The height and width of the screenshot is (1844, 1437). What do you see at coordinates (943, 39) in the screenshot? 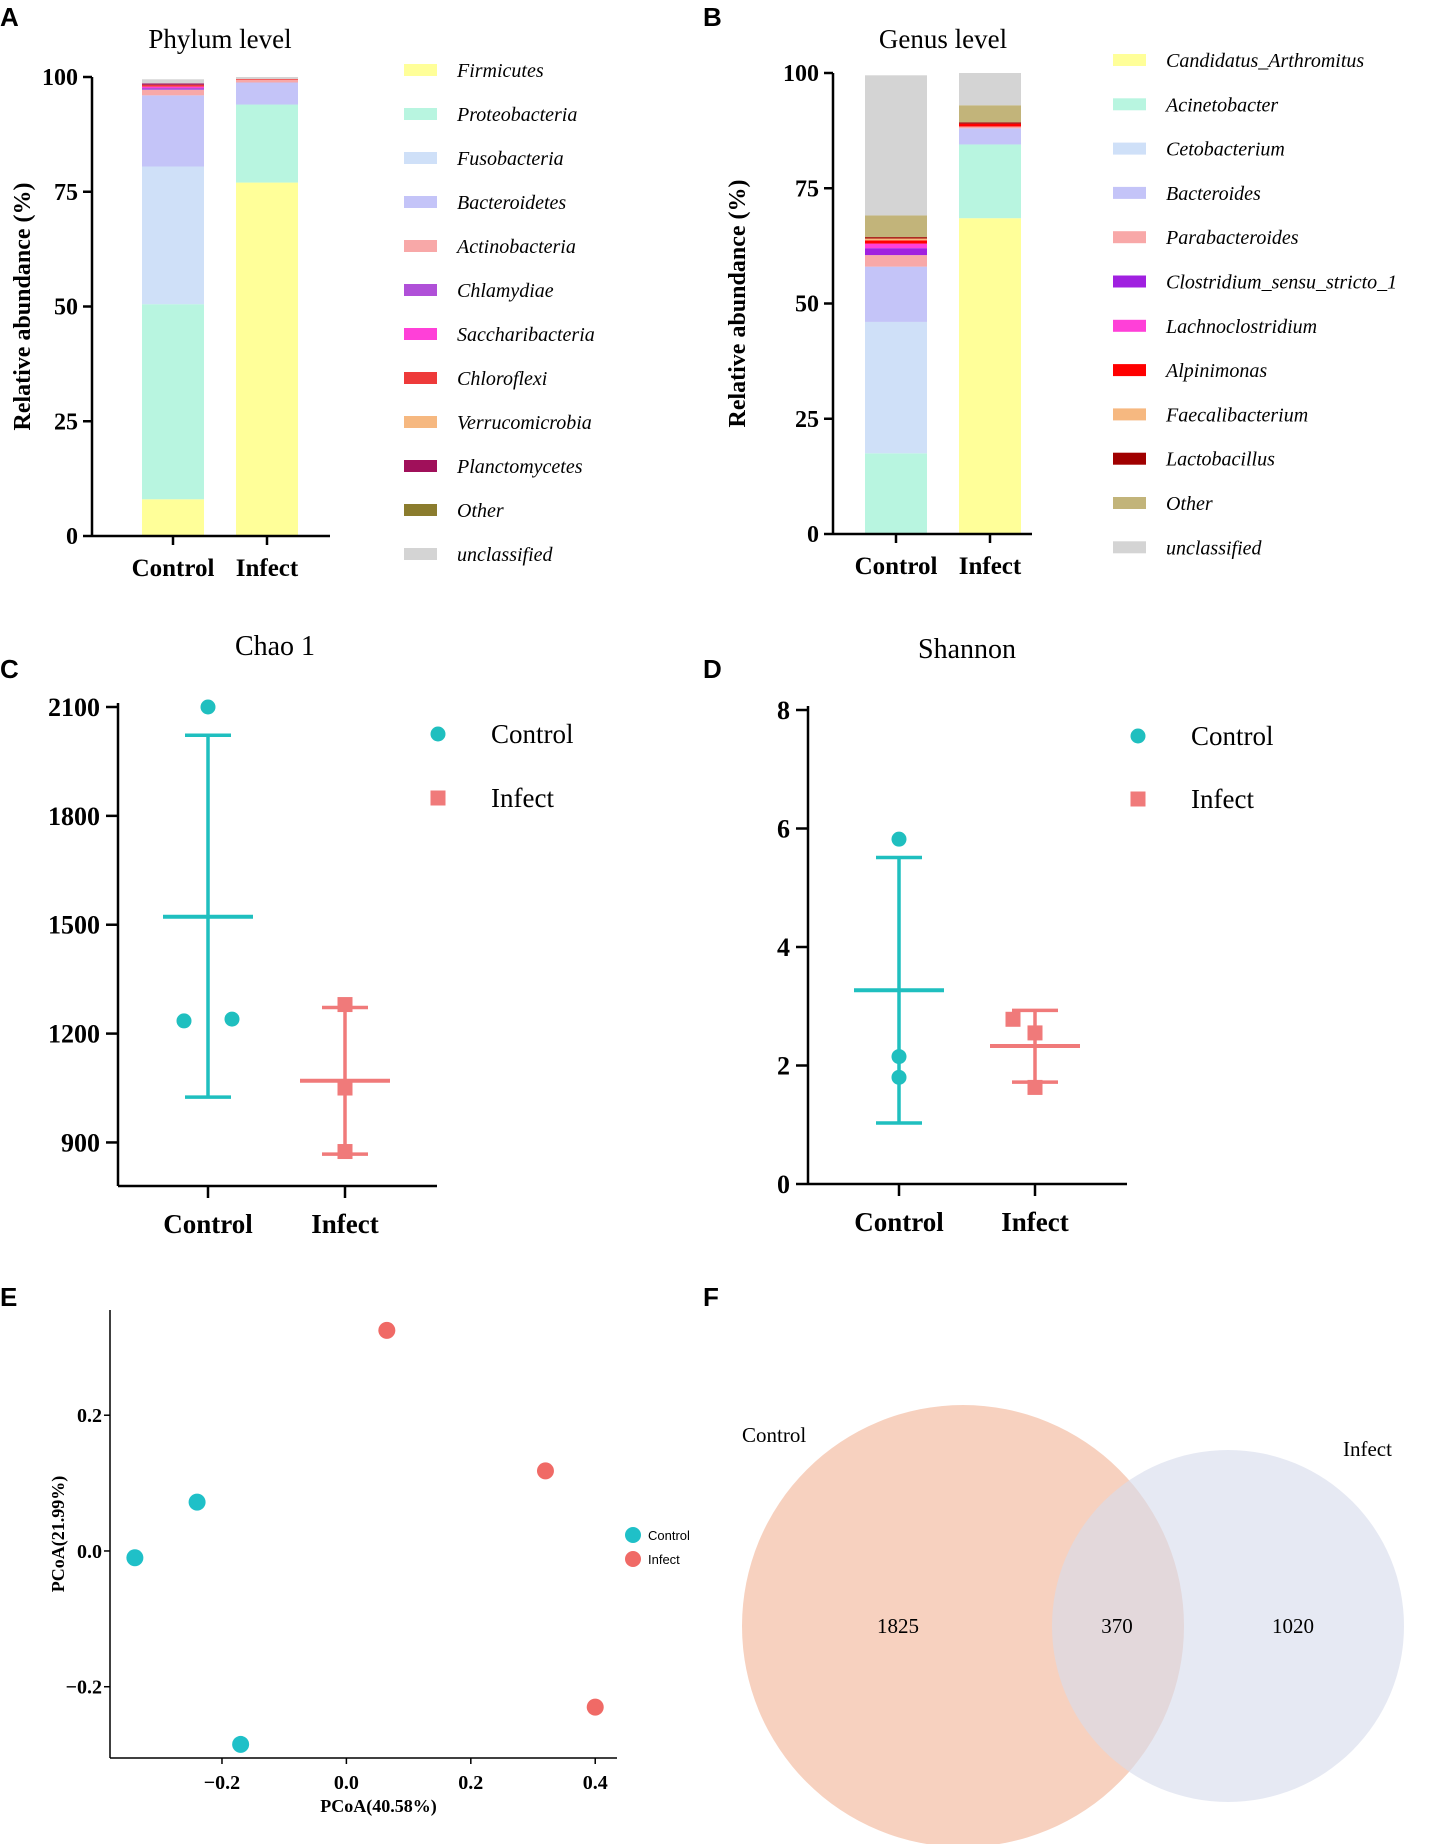
I see `chart-title: Genus level` at bounding box center [943, 39].